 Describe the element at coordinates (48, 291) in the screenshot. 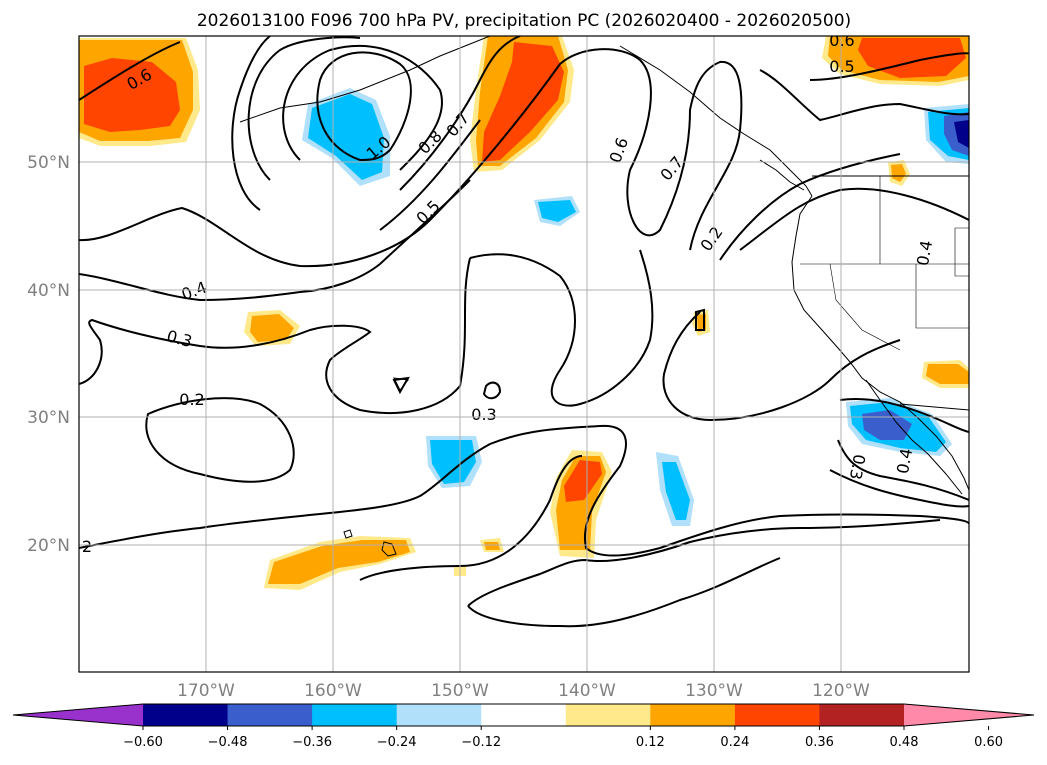

I see `lat-label: 40°N` at that location.